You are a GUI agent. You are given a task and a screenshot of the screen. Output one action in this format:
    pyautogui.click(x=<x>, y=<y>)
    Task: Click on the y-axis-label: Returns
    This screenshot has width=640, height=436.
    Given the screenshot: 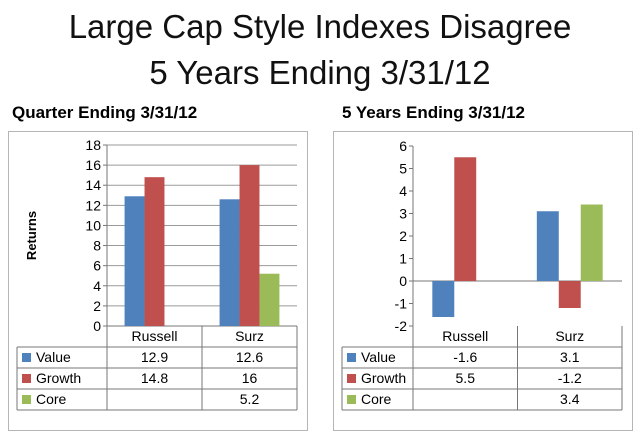 What is the action you would take?
    pyautogui.click(x=31, y=235)
    